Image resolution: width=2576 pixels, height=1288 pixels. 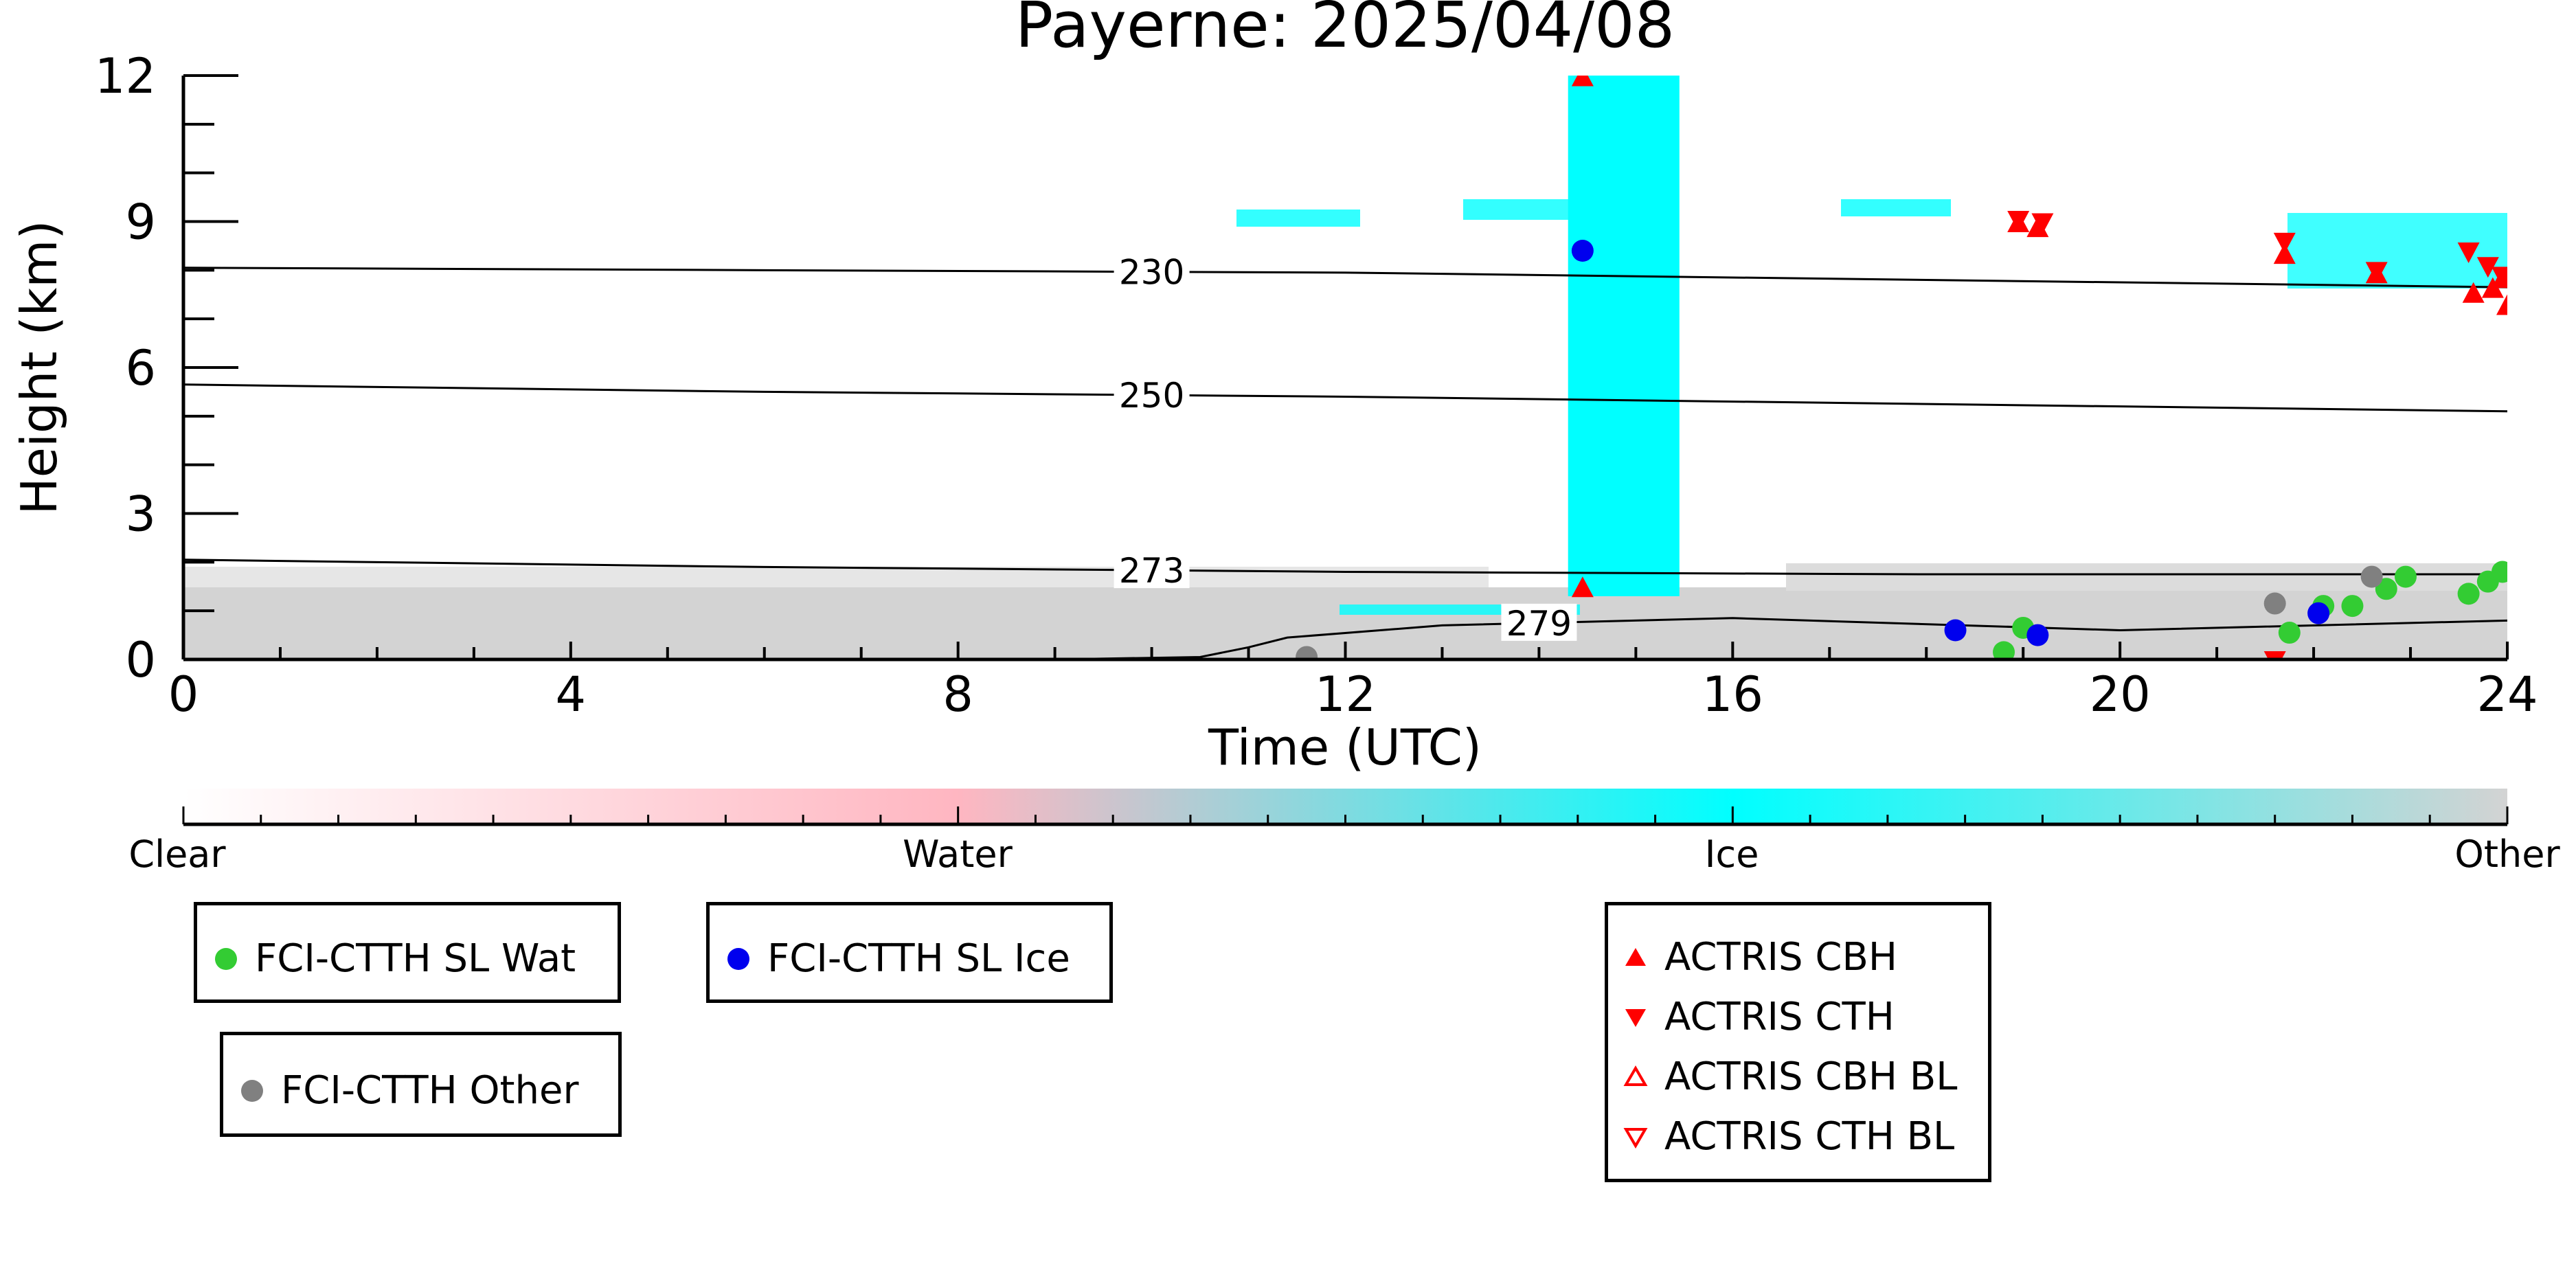 I want to click on triangle-up-icon, so click(x=1635, y=956).